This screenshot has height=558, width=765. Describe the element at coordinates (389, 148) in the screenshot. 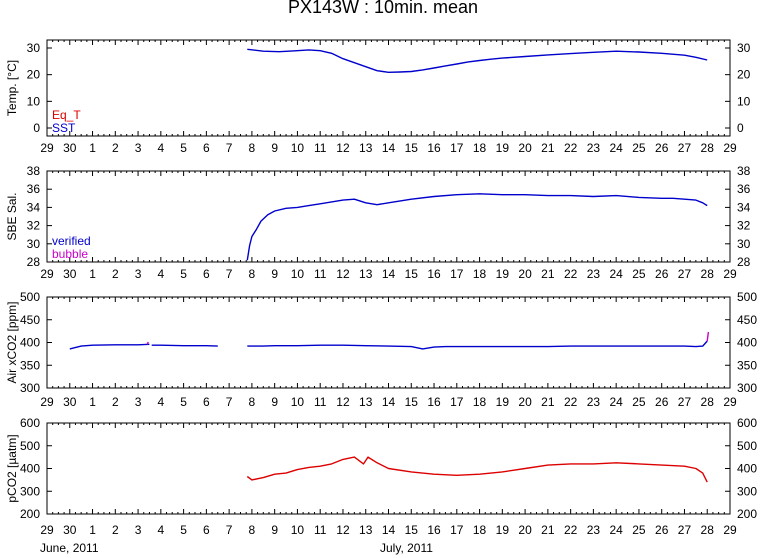

I see `x-tick-label: 14` at that location.